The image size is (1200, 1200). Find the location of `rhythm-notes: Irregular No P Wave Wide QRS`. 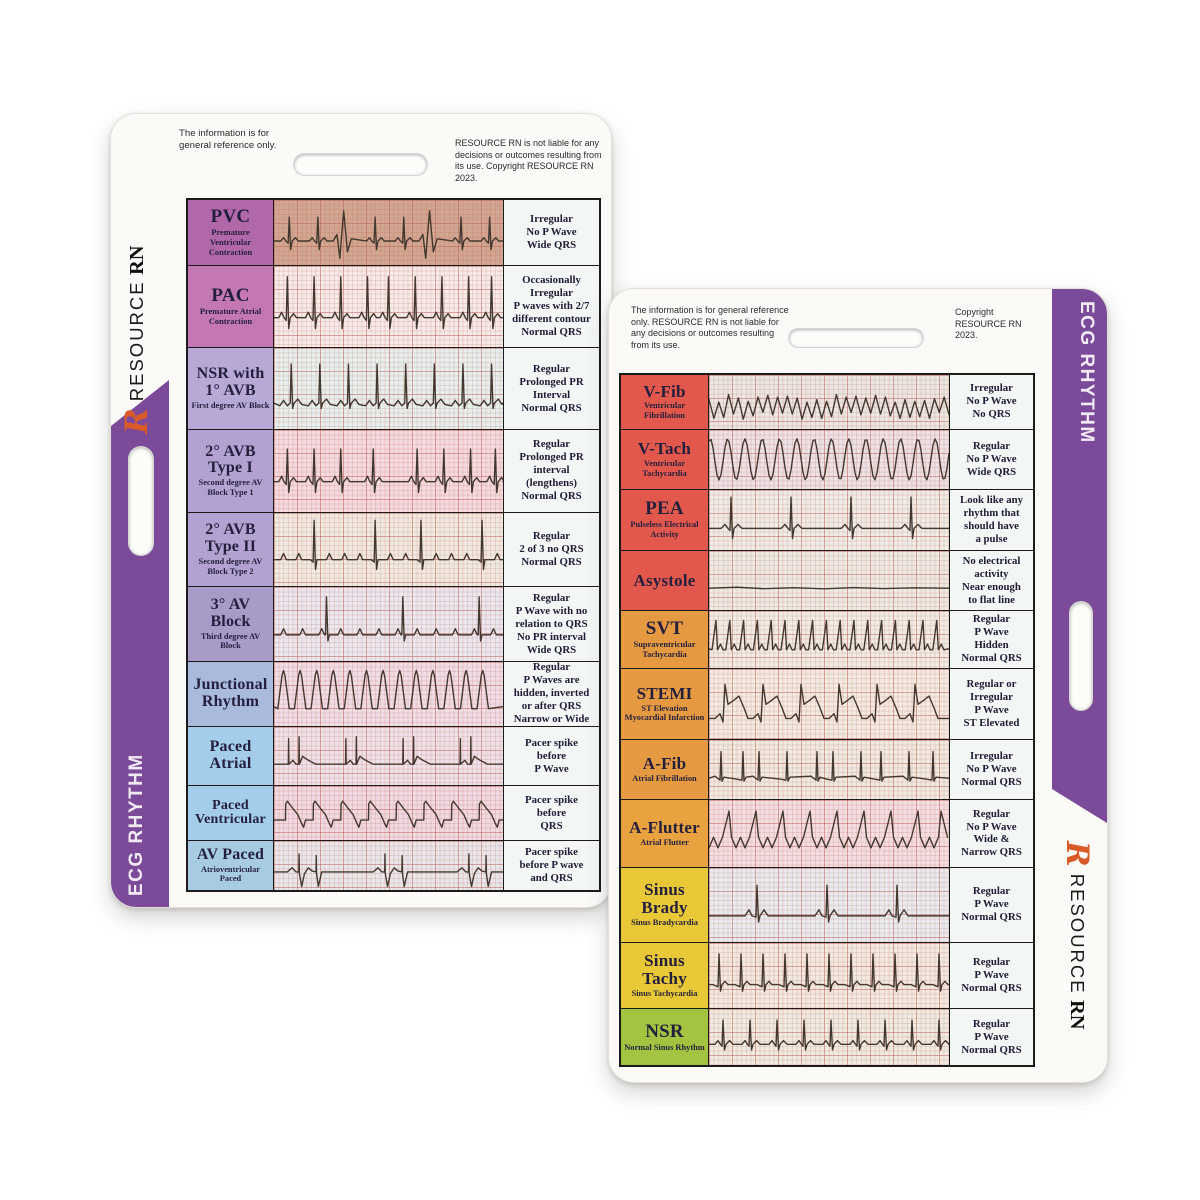

rhythm-notes: Irregular No P Wave Wide QRS is located at coordinates (551, 232).